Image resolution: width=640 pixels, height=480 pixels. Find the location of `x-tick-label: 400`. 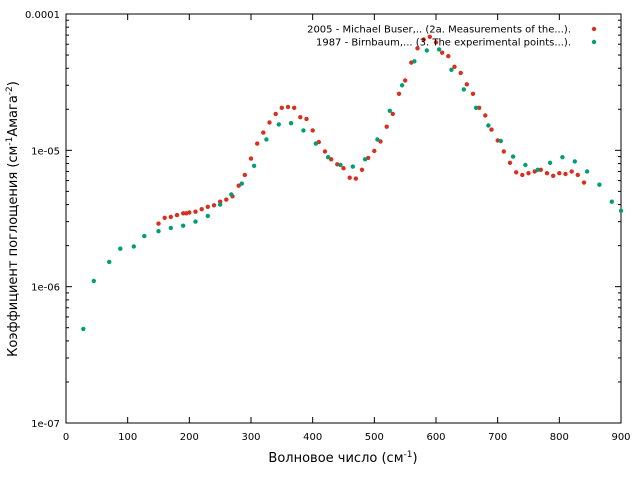

x-tick-label: 400 is located at coordinates (312, 437).